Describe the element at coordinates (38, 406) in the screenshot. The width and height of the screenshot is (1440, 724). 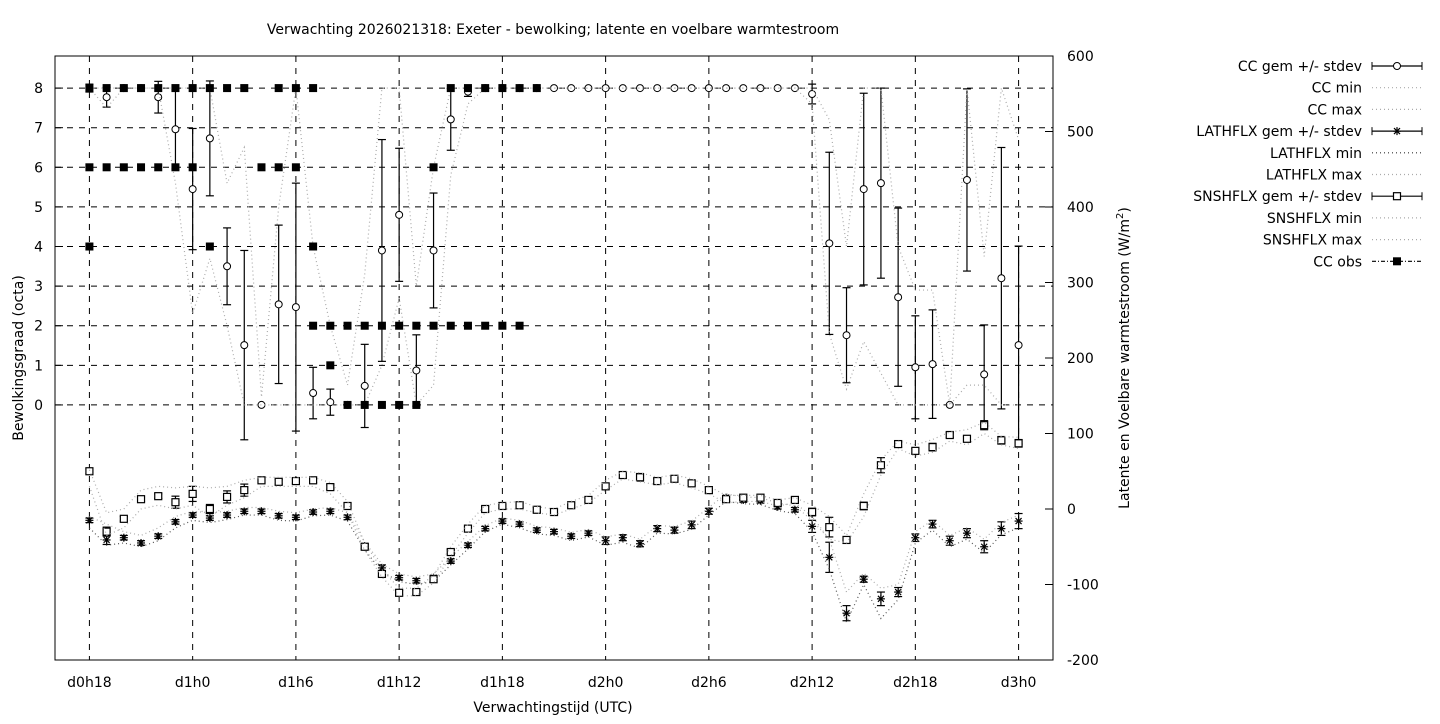
I see `y-tick-label: 0` at that location.